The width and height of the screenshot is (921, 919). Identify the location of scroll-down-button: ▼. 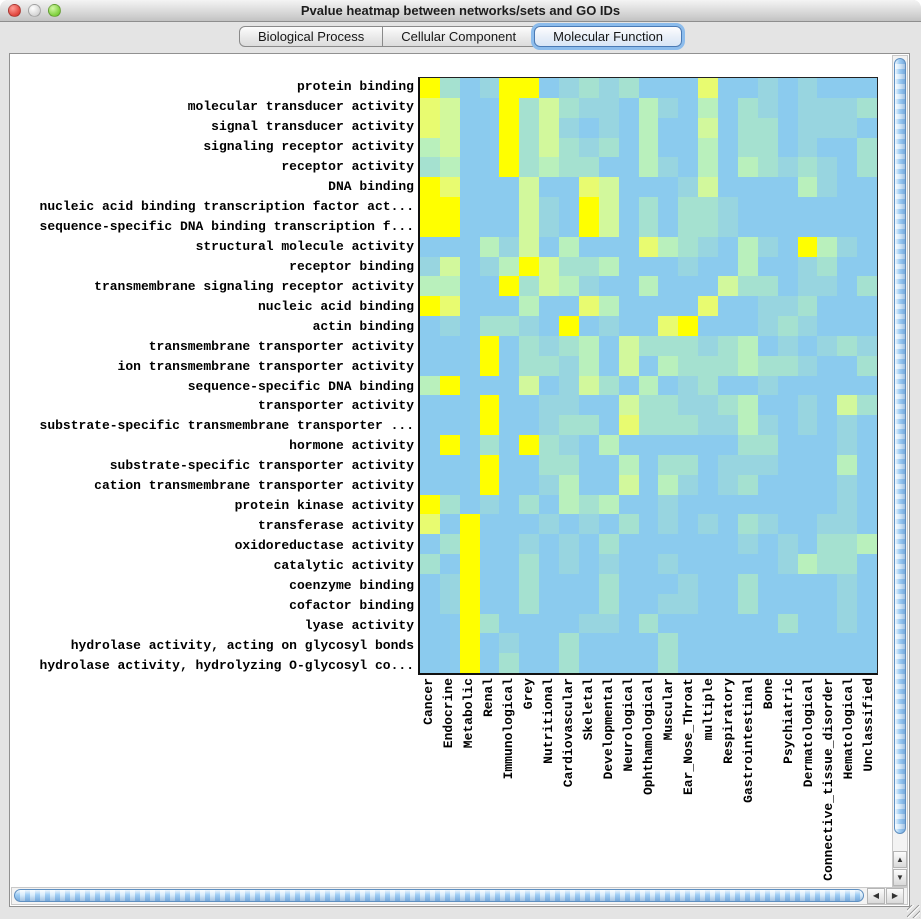
(900, 877).